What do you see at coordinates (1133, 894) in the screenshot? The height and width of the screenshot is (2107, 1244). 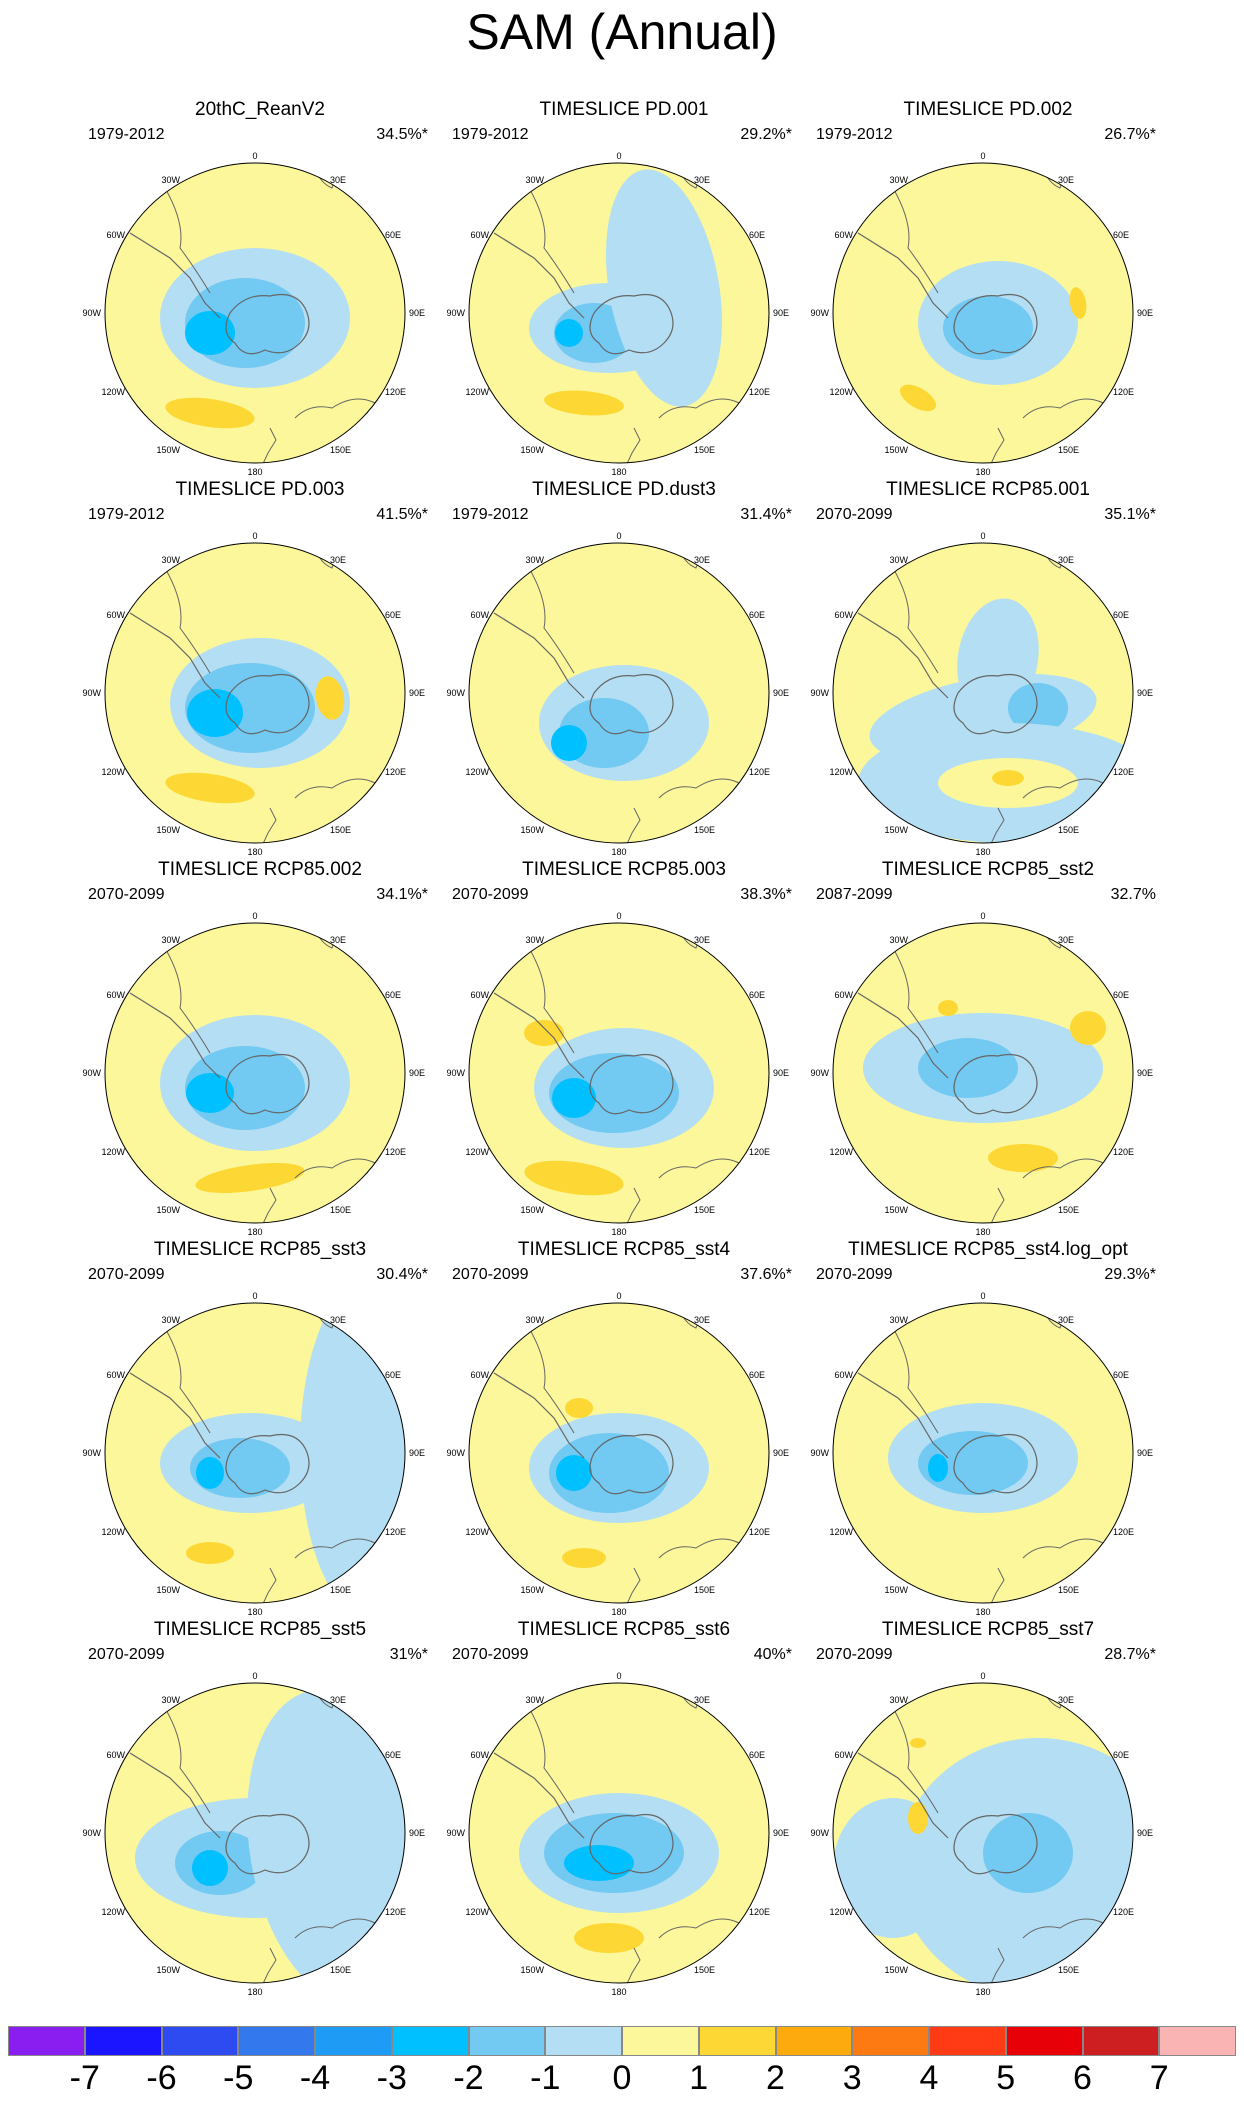 I see `panel-explained-variance: 32.7%` at bounding box center [1133, 894].